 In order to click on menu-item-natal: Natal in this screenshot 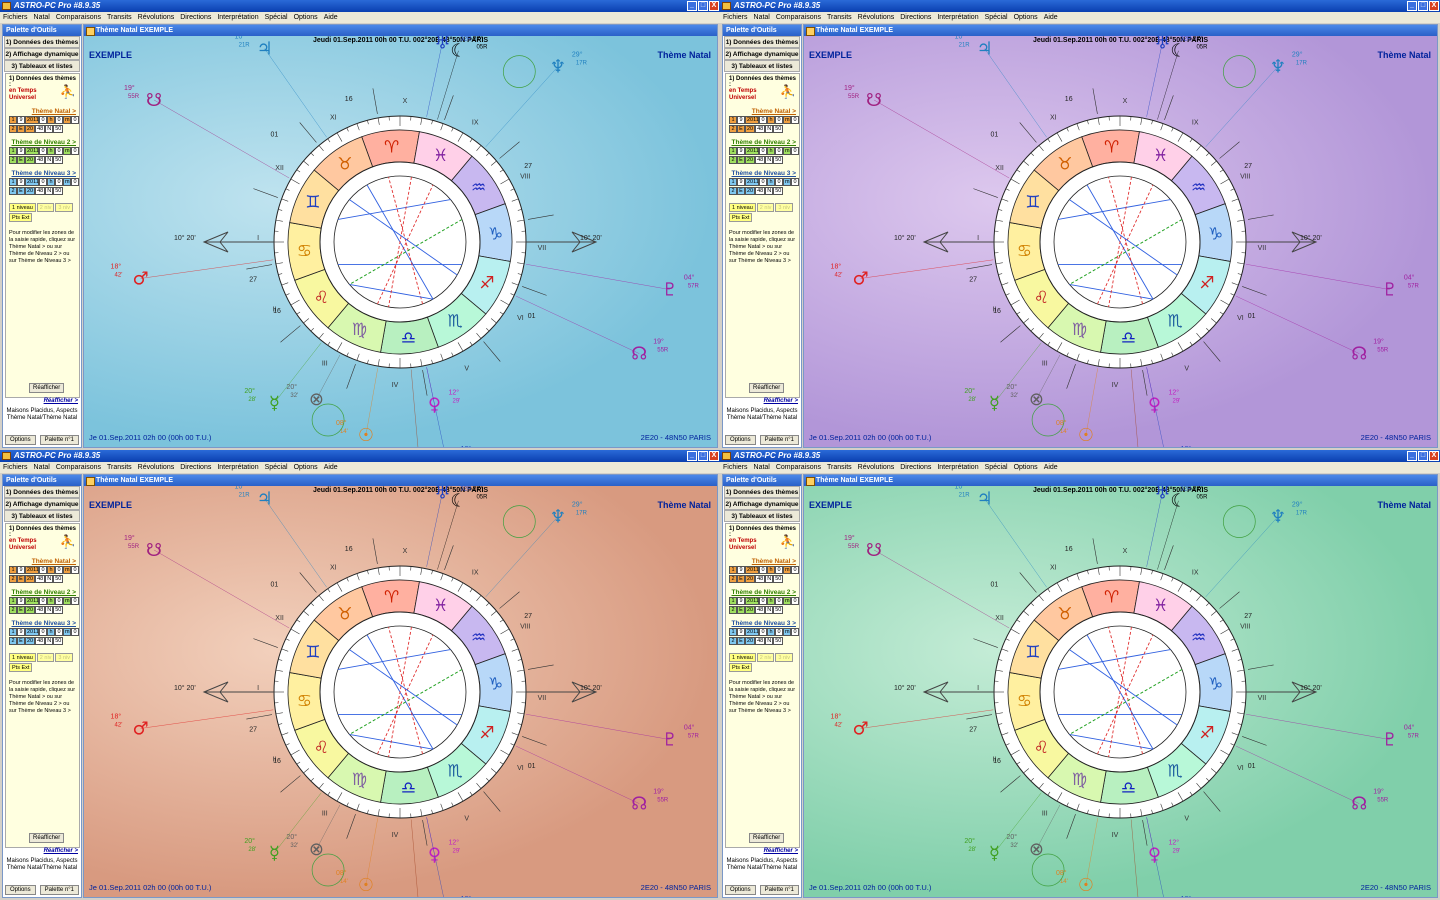, I will do `click(41, 17)`.